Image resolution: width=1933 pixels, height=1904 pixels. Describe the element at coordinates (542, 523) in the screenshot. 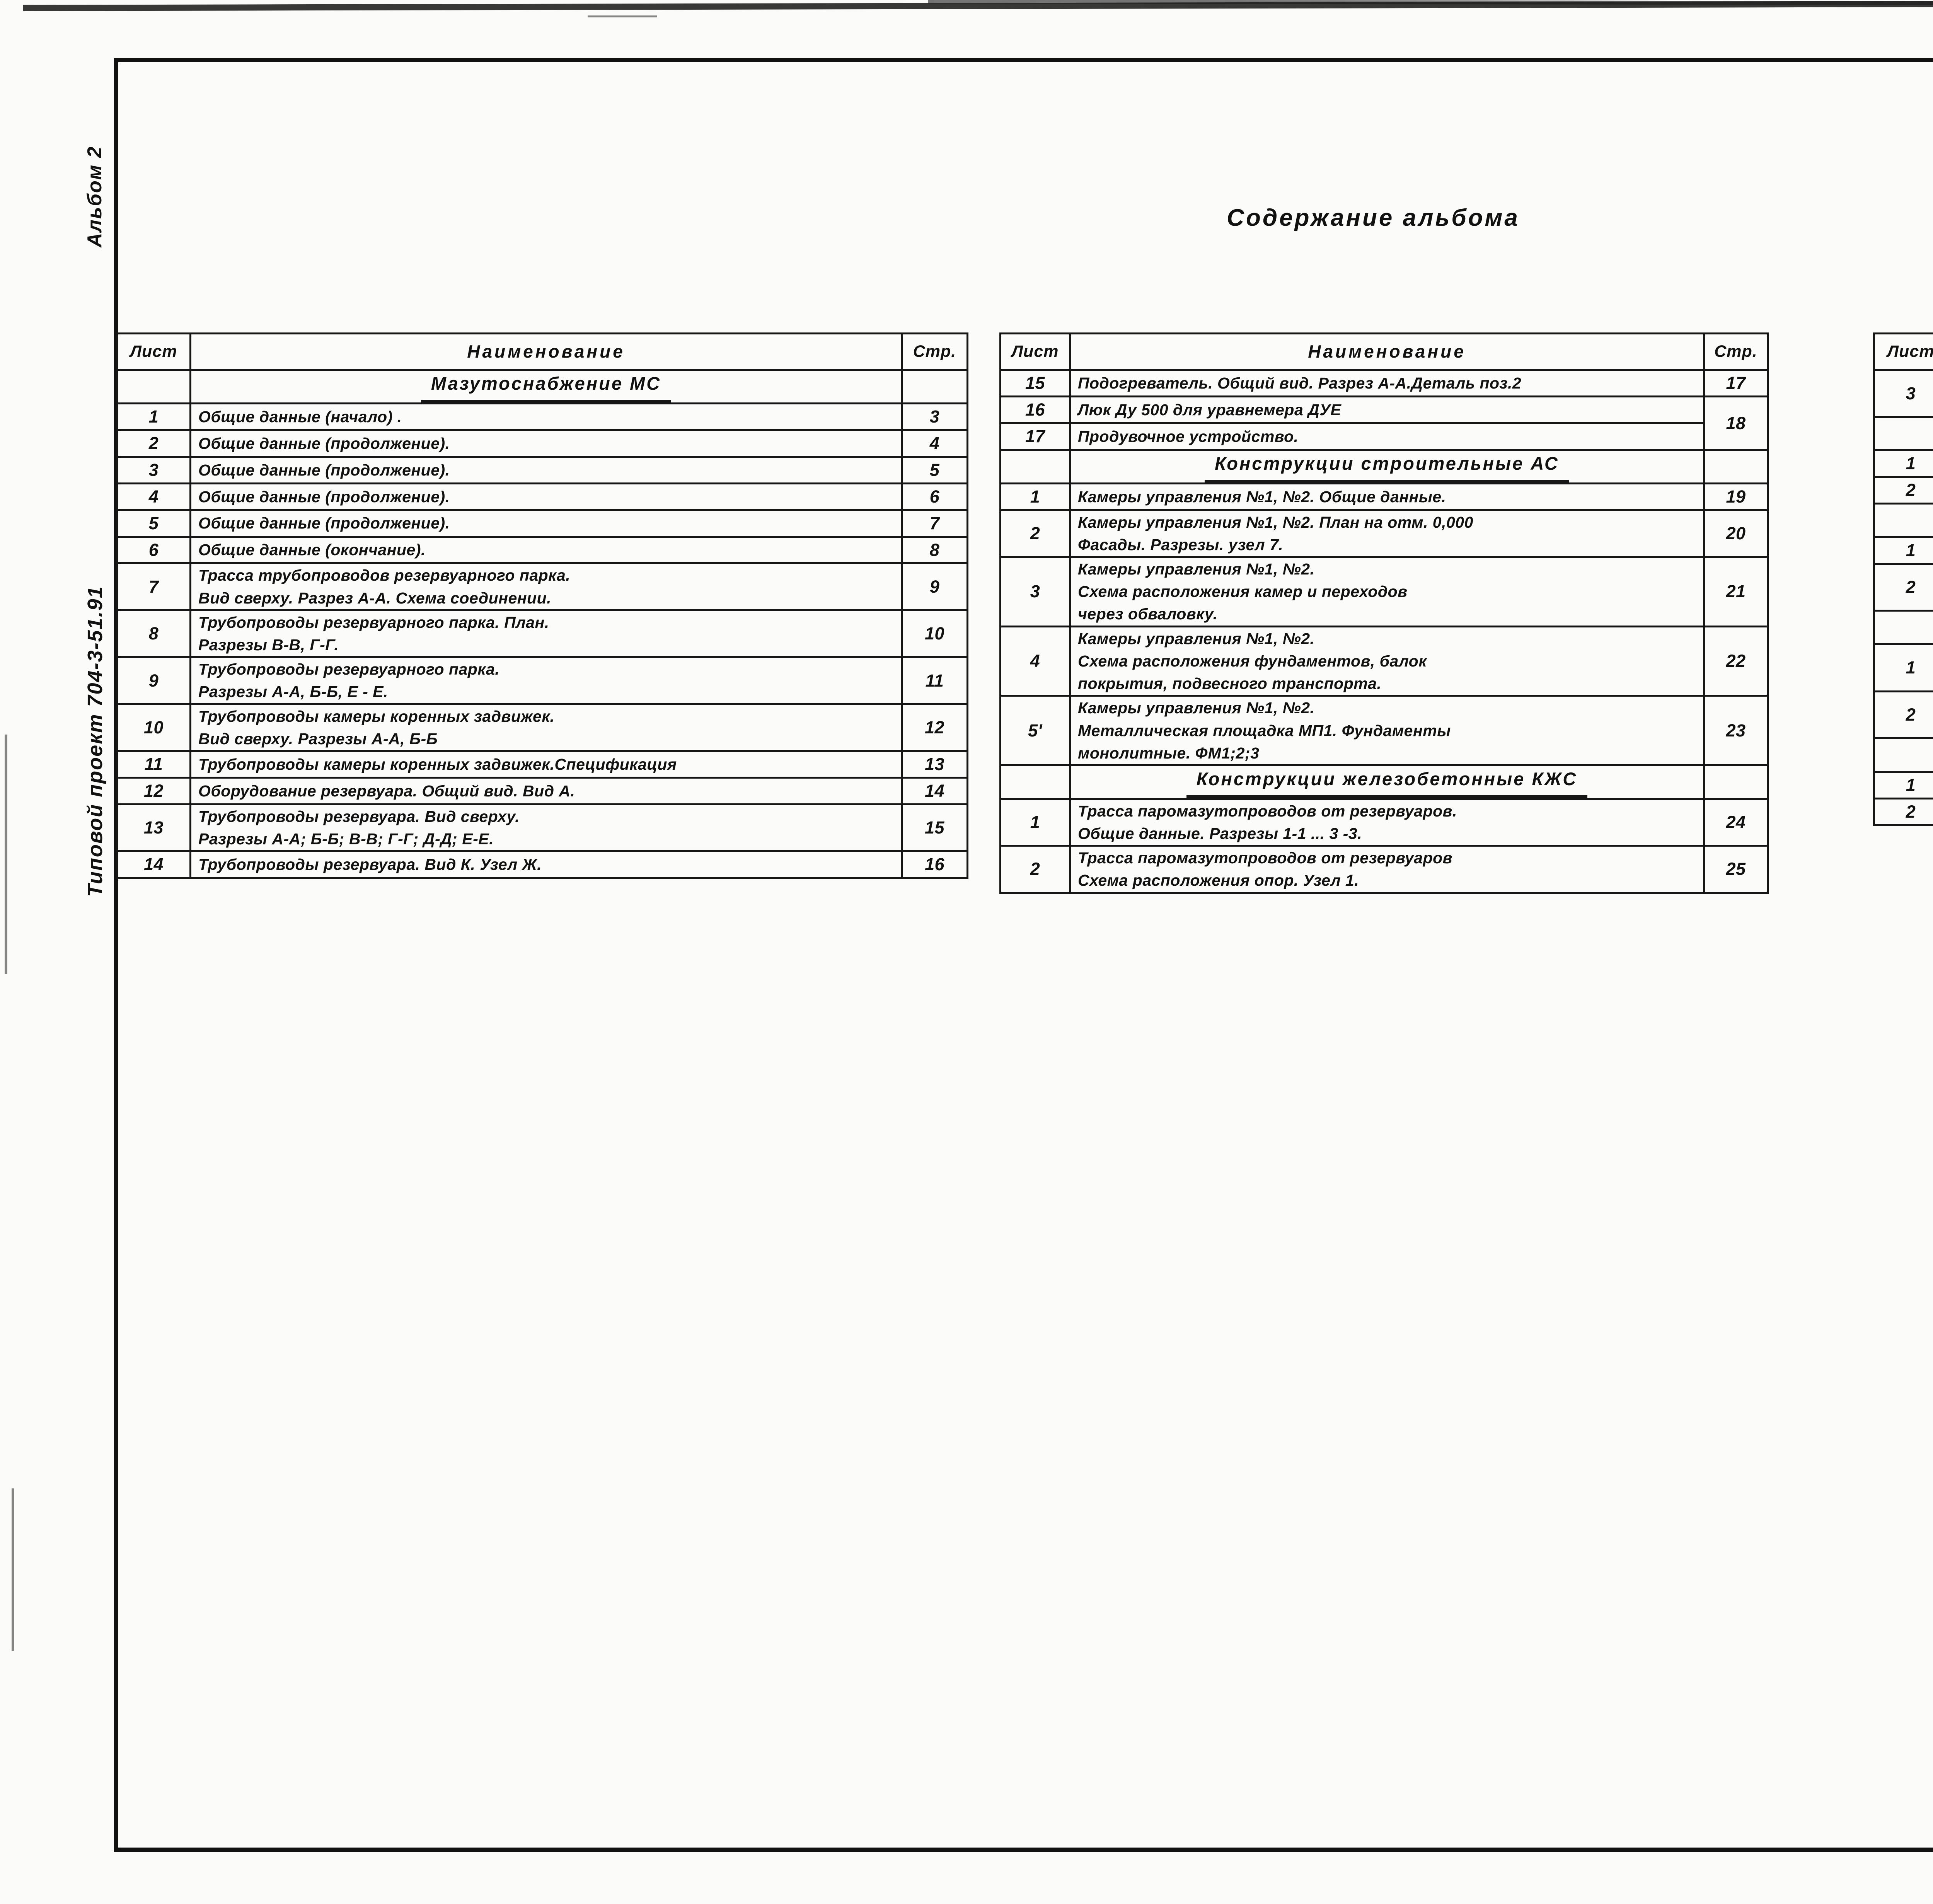

I see `table-row: 5 Общие данные (продолжение). 7` at that location.